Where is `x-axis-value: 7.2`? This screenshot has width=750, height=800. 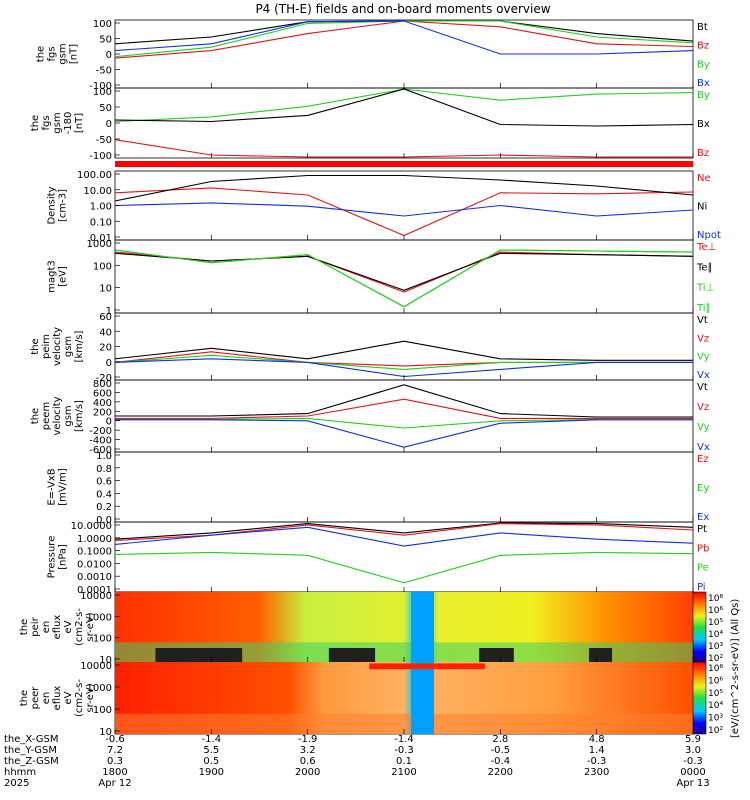 x-axis-value: 7.2 is located at coordinates (115, 750).